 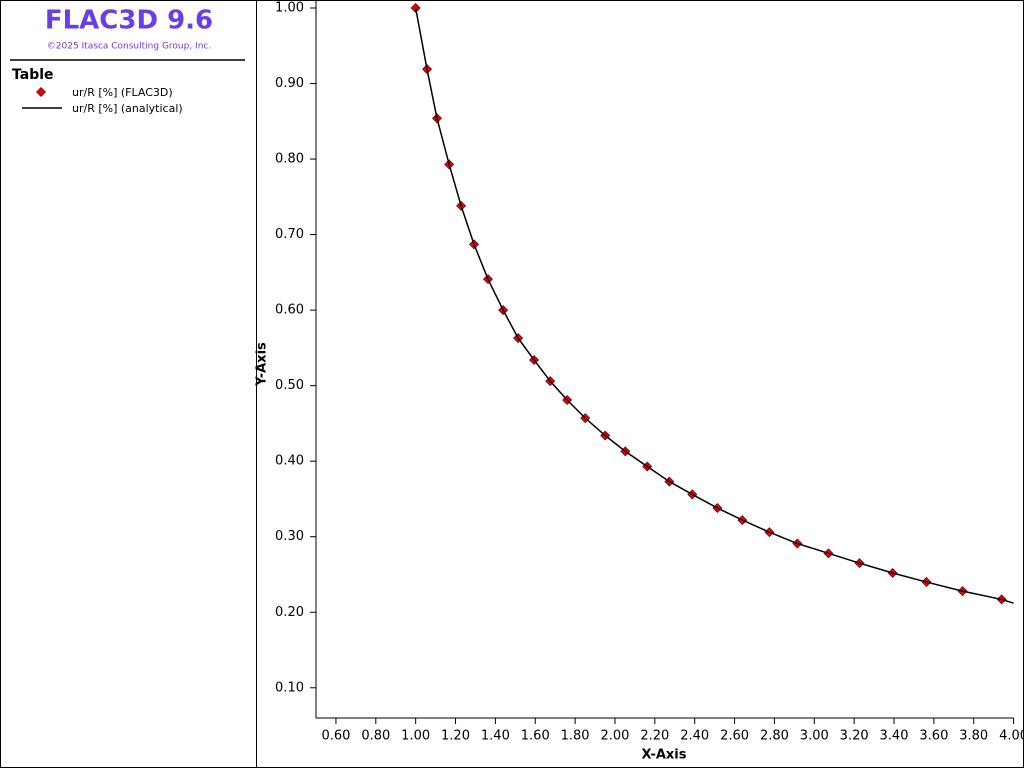 I want to click on x-tick-label: 1.20, so click(x=455, y=736).